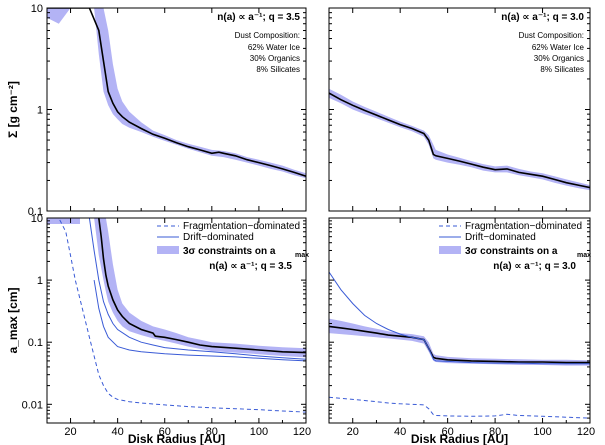 The width and height of the screenshot is (605, 445). Describe the element at coordinates (32, 405) in the screenshot. I see `y-tick-label: 0.01` at that location.